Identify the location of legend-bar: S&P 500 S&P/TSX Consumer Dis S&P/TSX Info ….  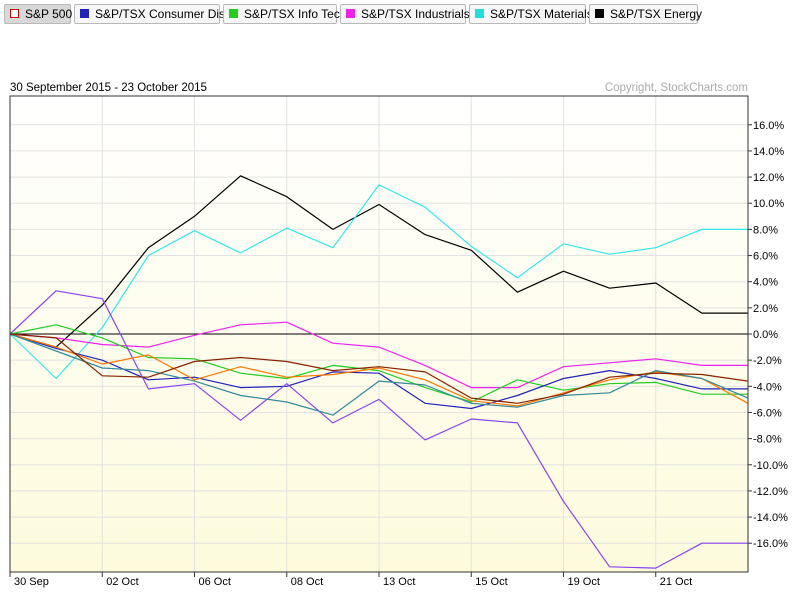
(400, 15).